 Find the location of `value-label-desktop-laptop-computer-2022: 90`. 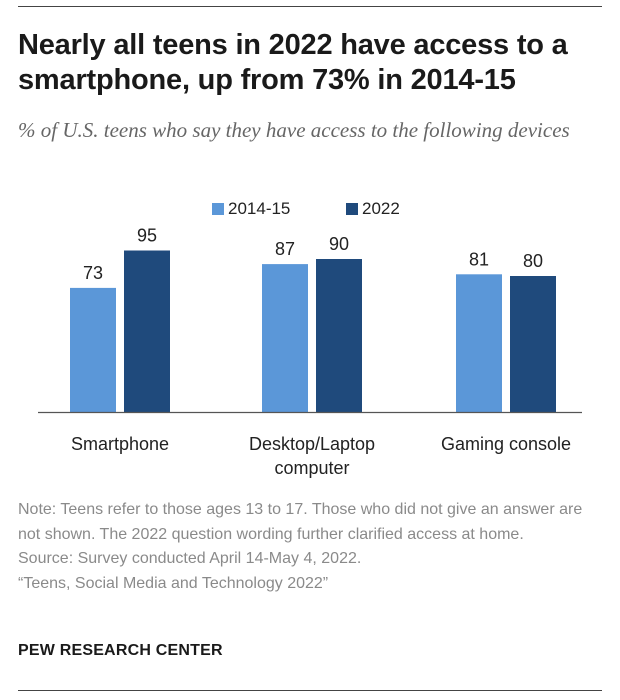

value-label-desktop-laptop-computer-2022: 90 is located at coordinates (339, 244).